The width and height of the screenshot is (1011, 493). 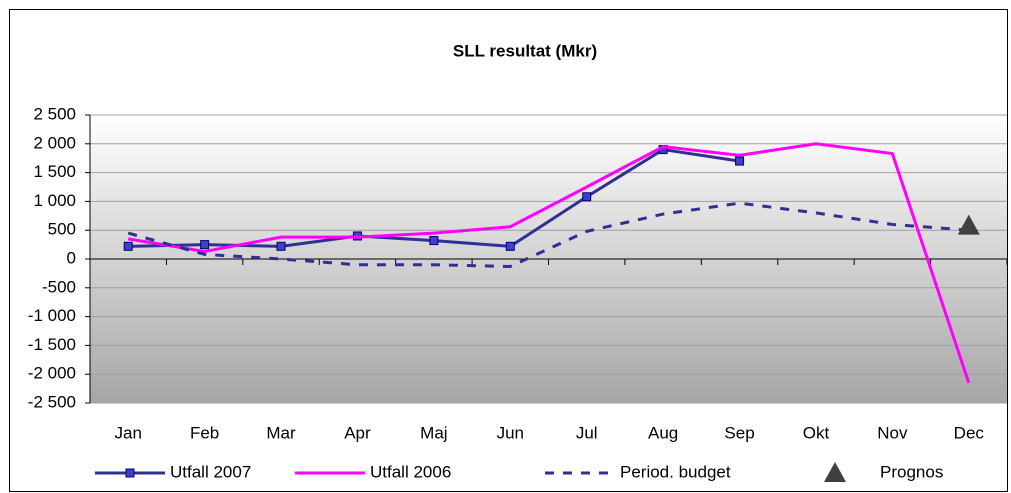 I want to click on y-tick-label: -500, so click(x=59, y=286).